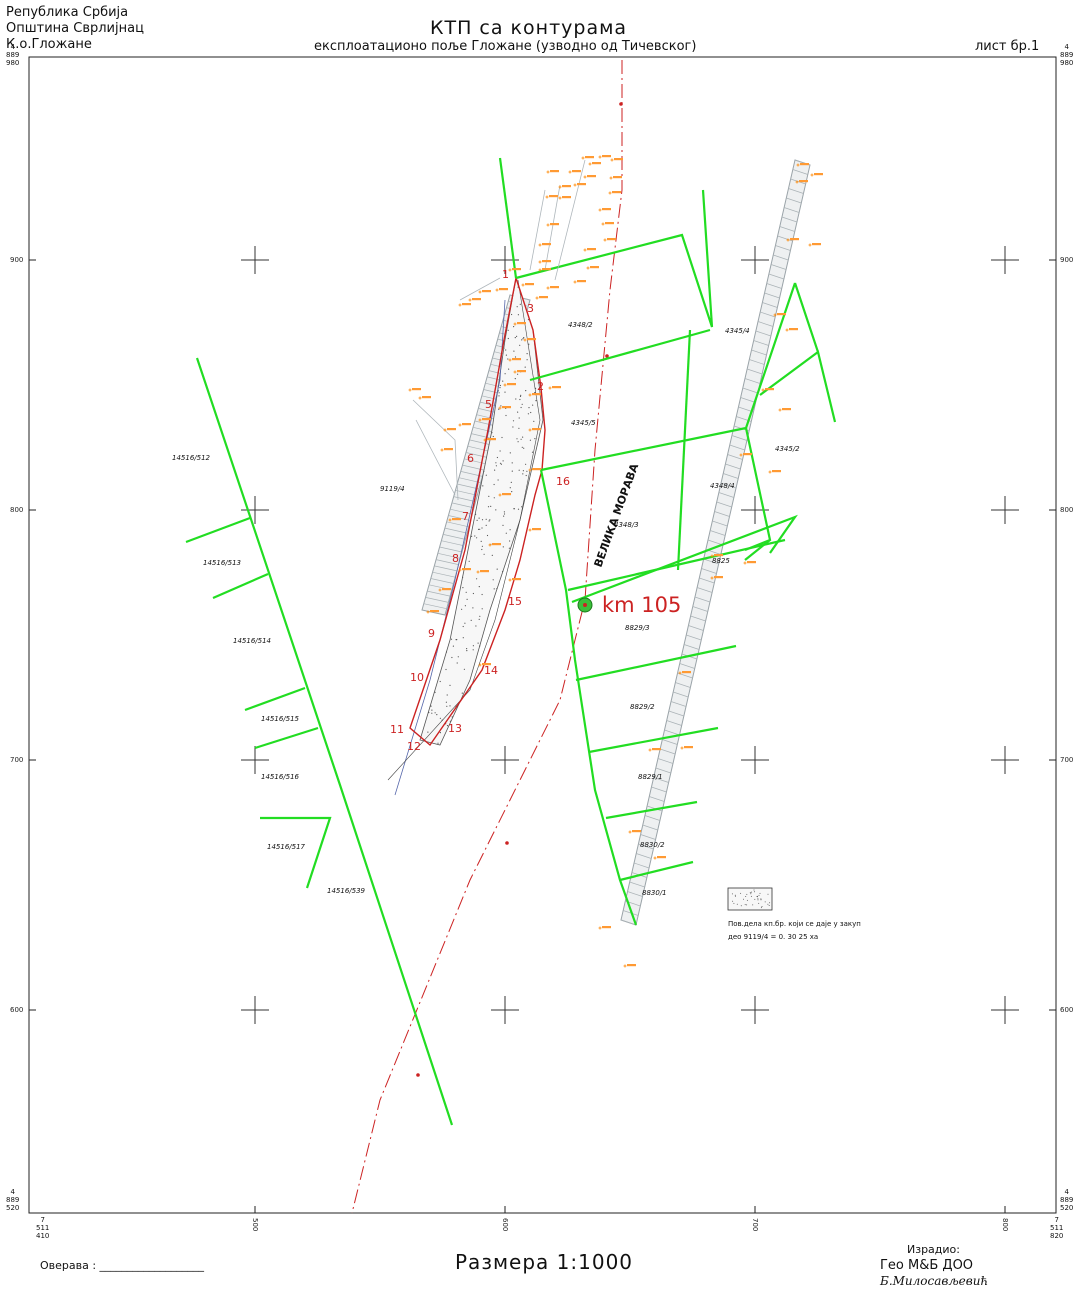  What do you see at coordinates (1066, 260) in the screenshot?
I see `y-tick-right-900: 900` at bounding box center [1066, 260].